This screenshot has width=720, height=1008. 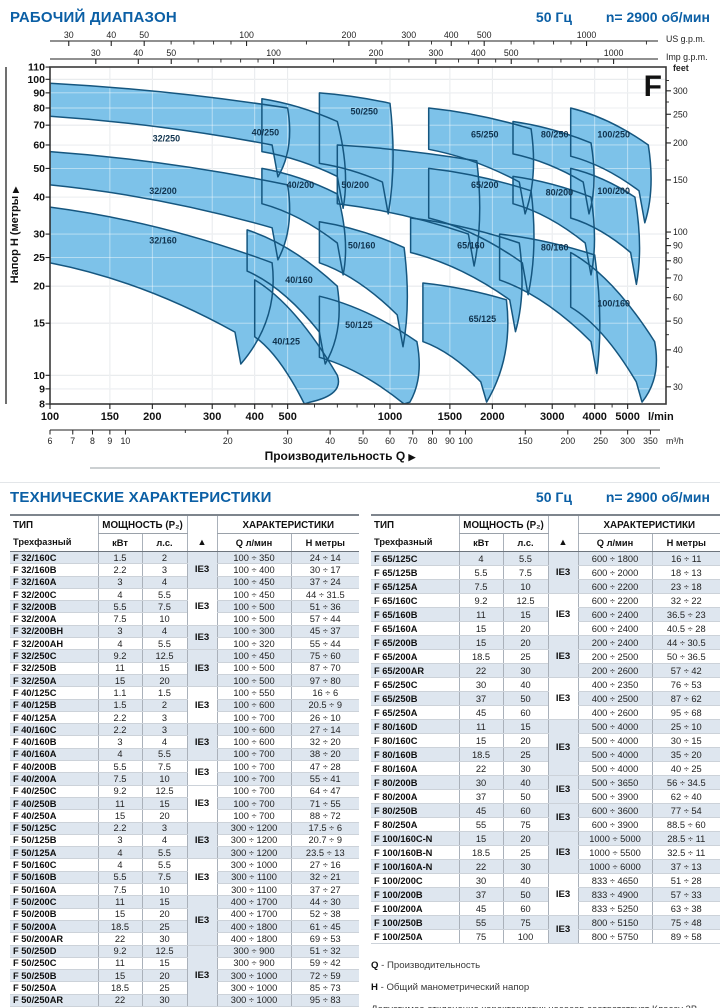 What do you see at coordinates (349, 35) in the screenshot?
I see `svg-text: 200` at bounding box center [349, 35].